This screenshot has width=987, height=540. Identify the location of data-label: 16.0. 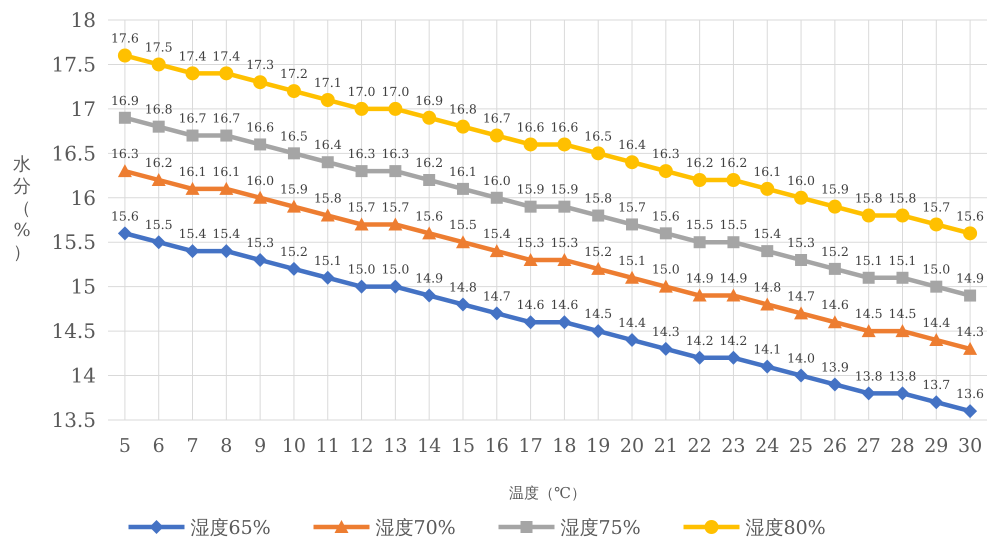
(260, 180).